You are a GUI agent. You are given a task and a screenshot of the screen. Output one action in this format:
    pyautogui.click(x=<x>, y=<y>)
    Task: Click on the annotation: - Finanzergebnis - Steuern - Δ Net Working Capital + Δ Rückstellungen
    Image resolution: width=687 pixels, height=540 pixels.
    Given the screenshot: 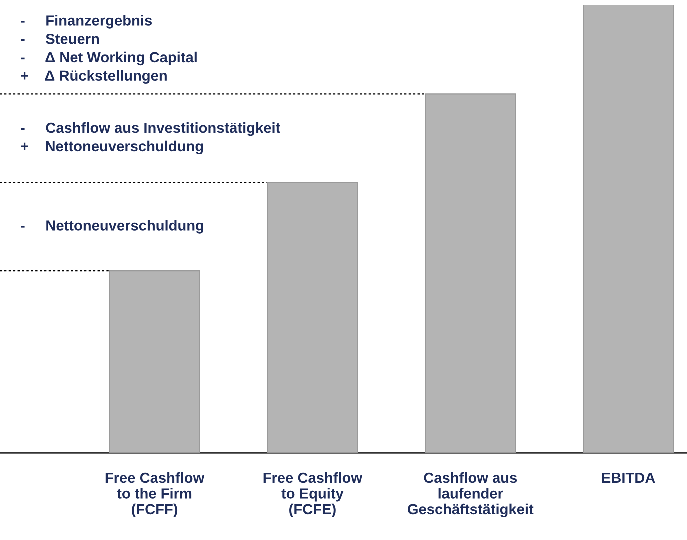 What is the action you would take?
    pyautogui.click(x=109, y=49)
    